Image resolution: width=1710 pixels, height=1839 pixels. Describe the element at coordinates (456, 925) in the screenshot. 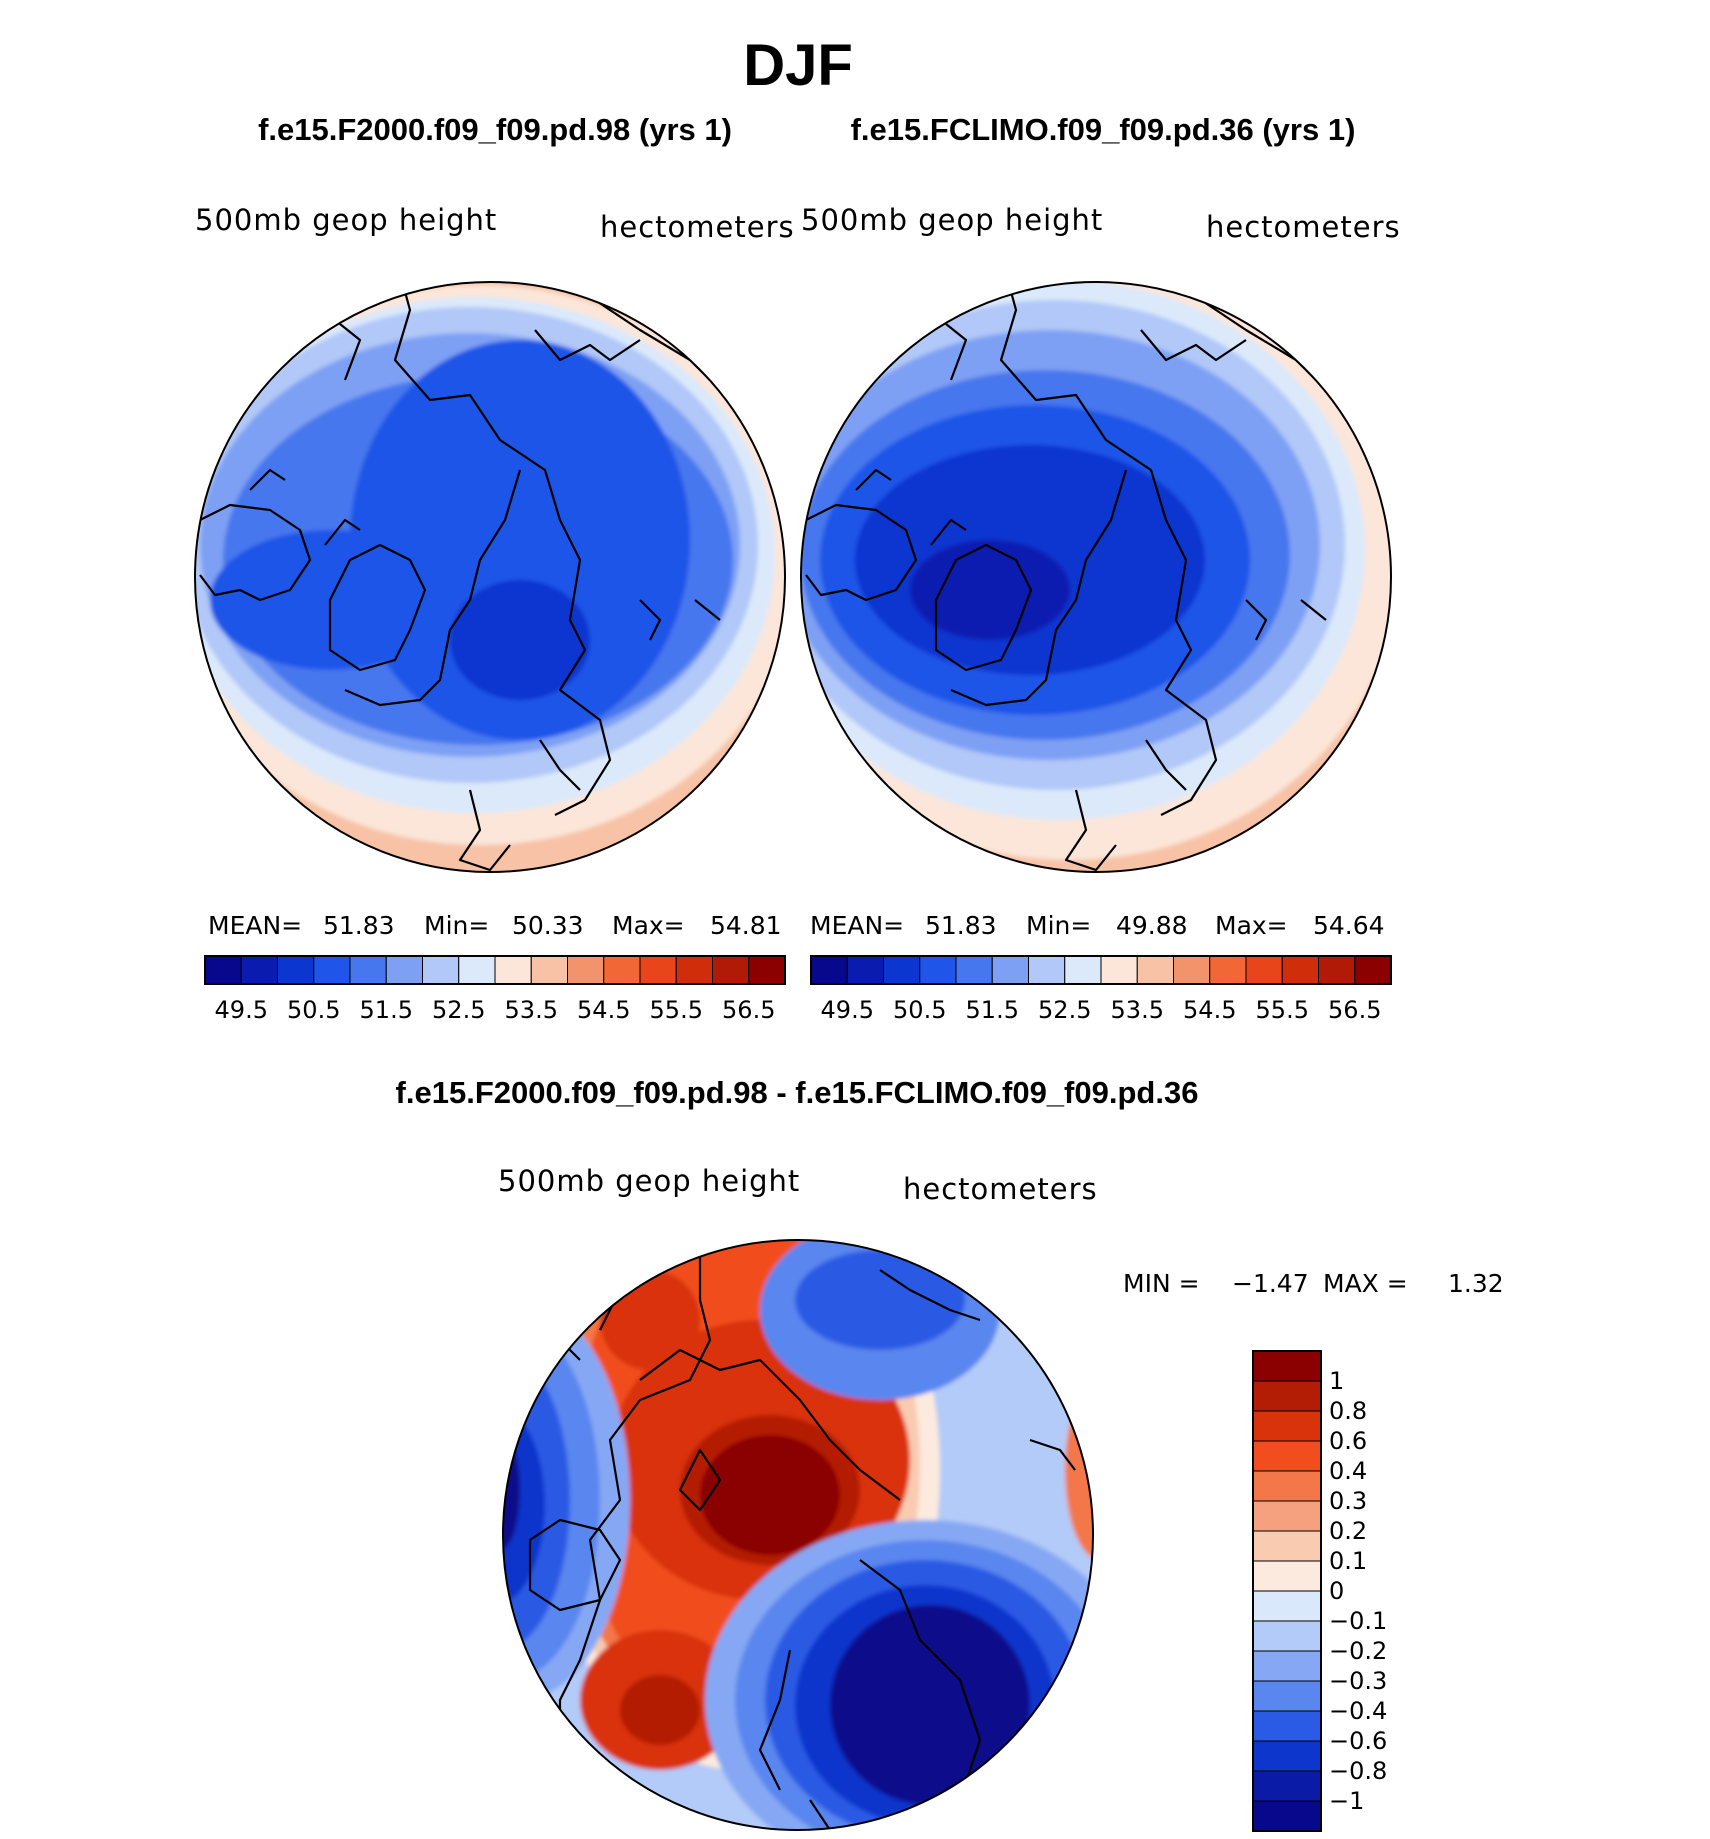

I see `panel1-min-label: Min=` at that location.